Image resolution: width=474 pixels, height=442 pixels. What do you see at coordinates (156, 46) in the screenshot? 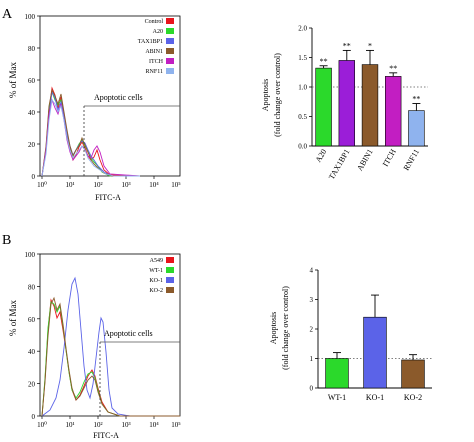
I see `histogram-a-legend: Control A20 TAX1BP1 ABIN1 ITCH RNF11` at bounding box center [156, 46].